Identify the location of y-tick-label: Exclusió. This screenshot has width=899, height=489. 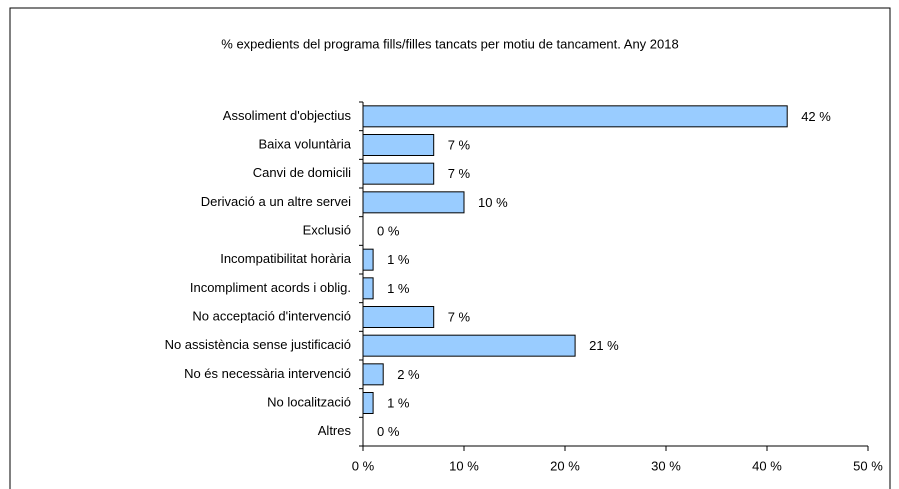
(327, 229).